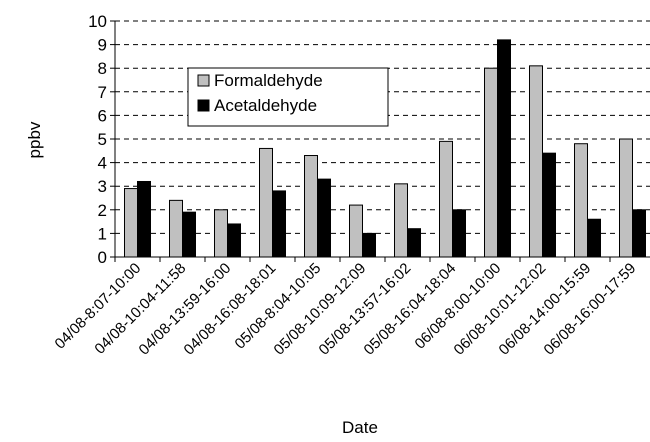 This screenshot has height=442, width=650. What do you see at coordinates (203, 80) in the screenshot?
I see `legend-swatch-formaldehyde` at bounding box center [203, 80].